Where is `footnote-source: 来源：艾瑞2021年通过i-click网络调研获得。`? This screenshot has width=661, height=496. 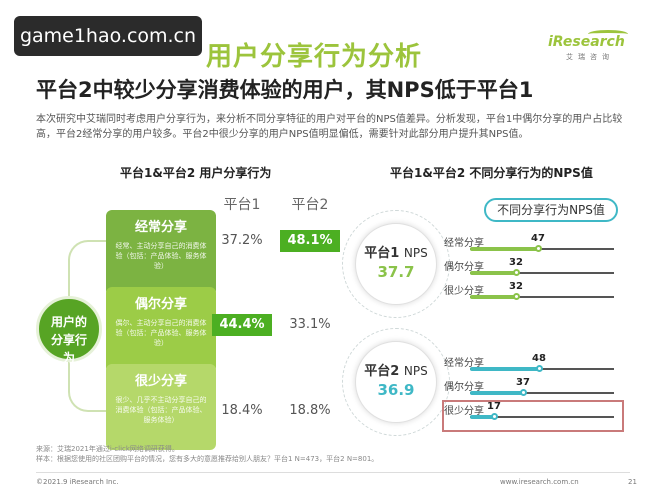
footnote-source: 来源：艾瑞2021年通过i-click网络调研获得。 is located at coordinates (107, 449).